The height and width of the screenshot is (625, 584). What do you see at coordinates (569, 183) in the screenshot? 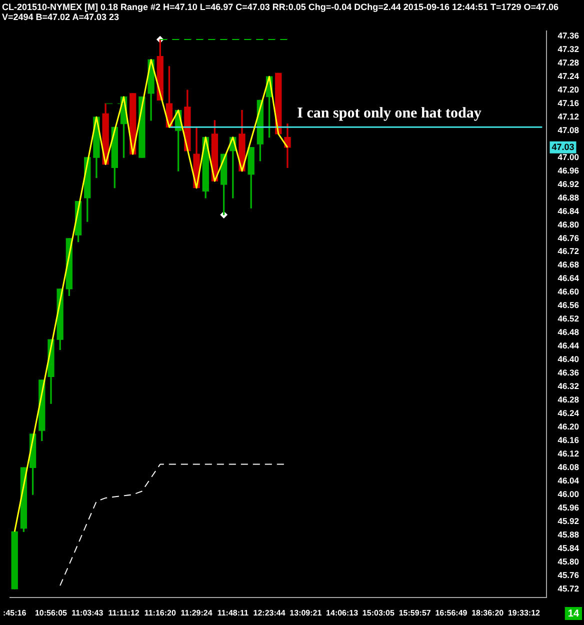
I see `y-tick-label: 46.92` at bounding box center [569, 183].